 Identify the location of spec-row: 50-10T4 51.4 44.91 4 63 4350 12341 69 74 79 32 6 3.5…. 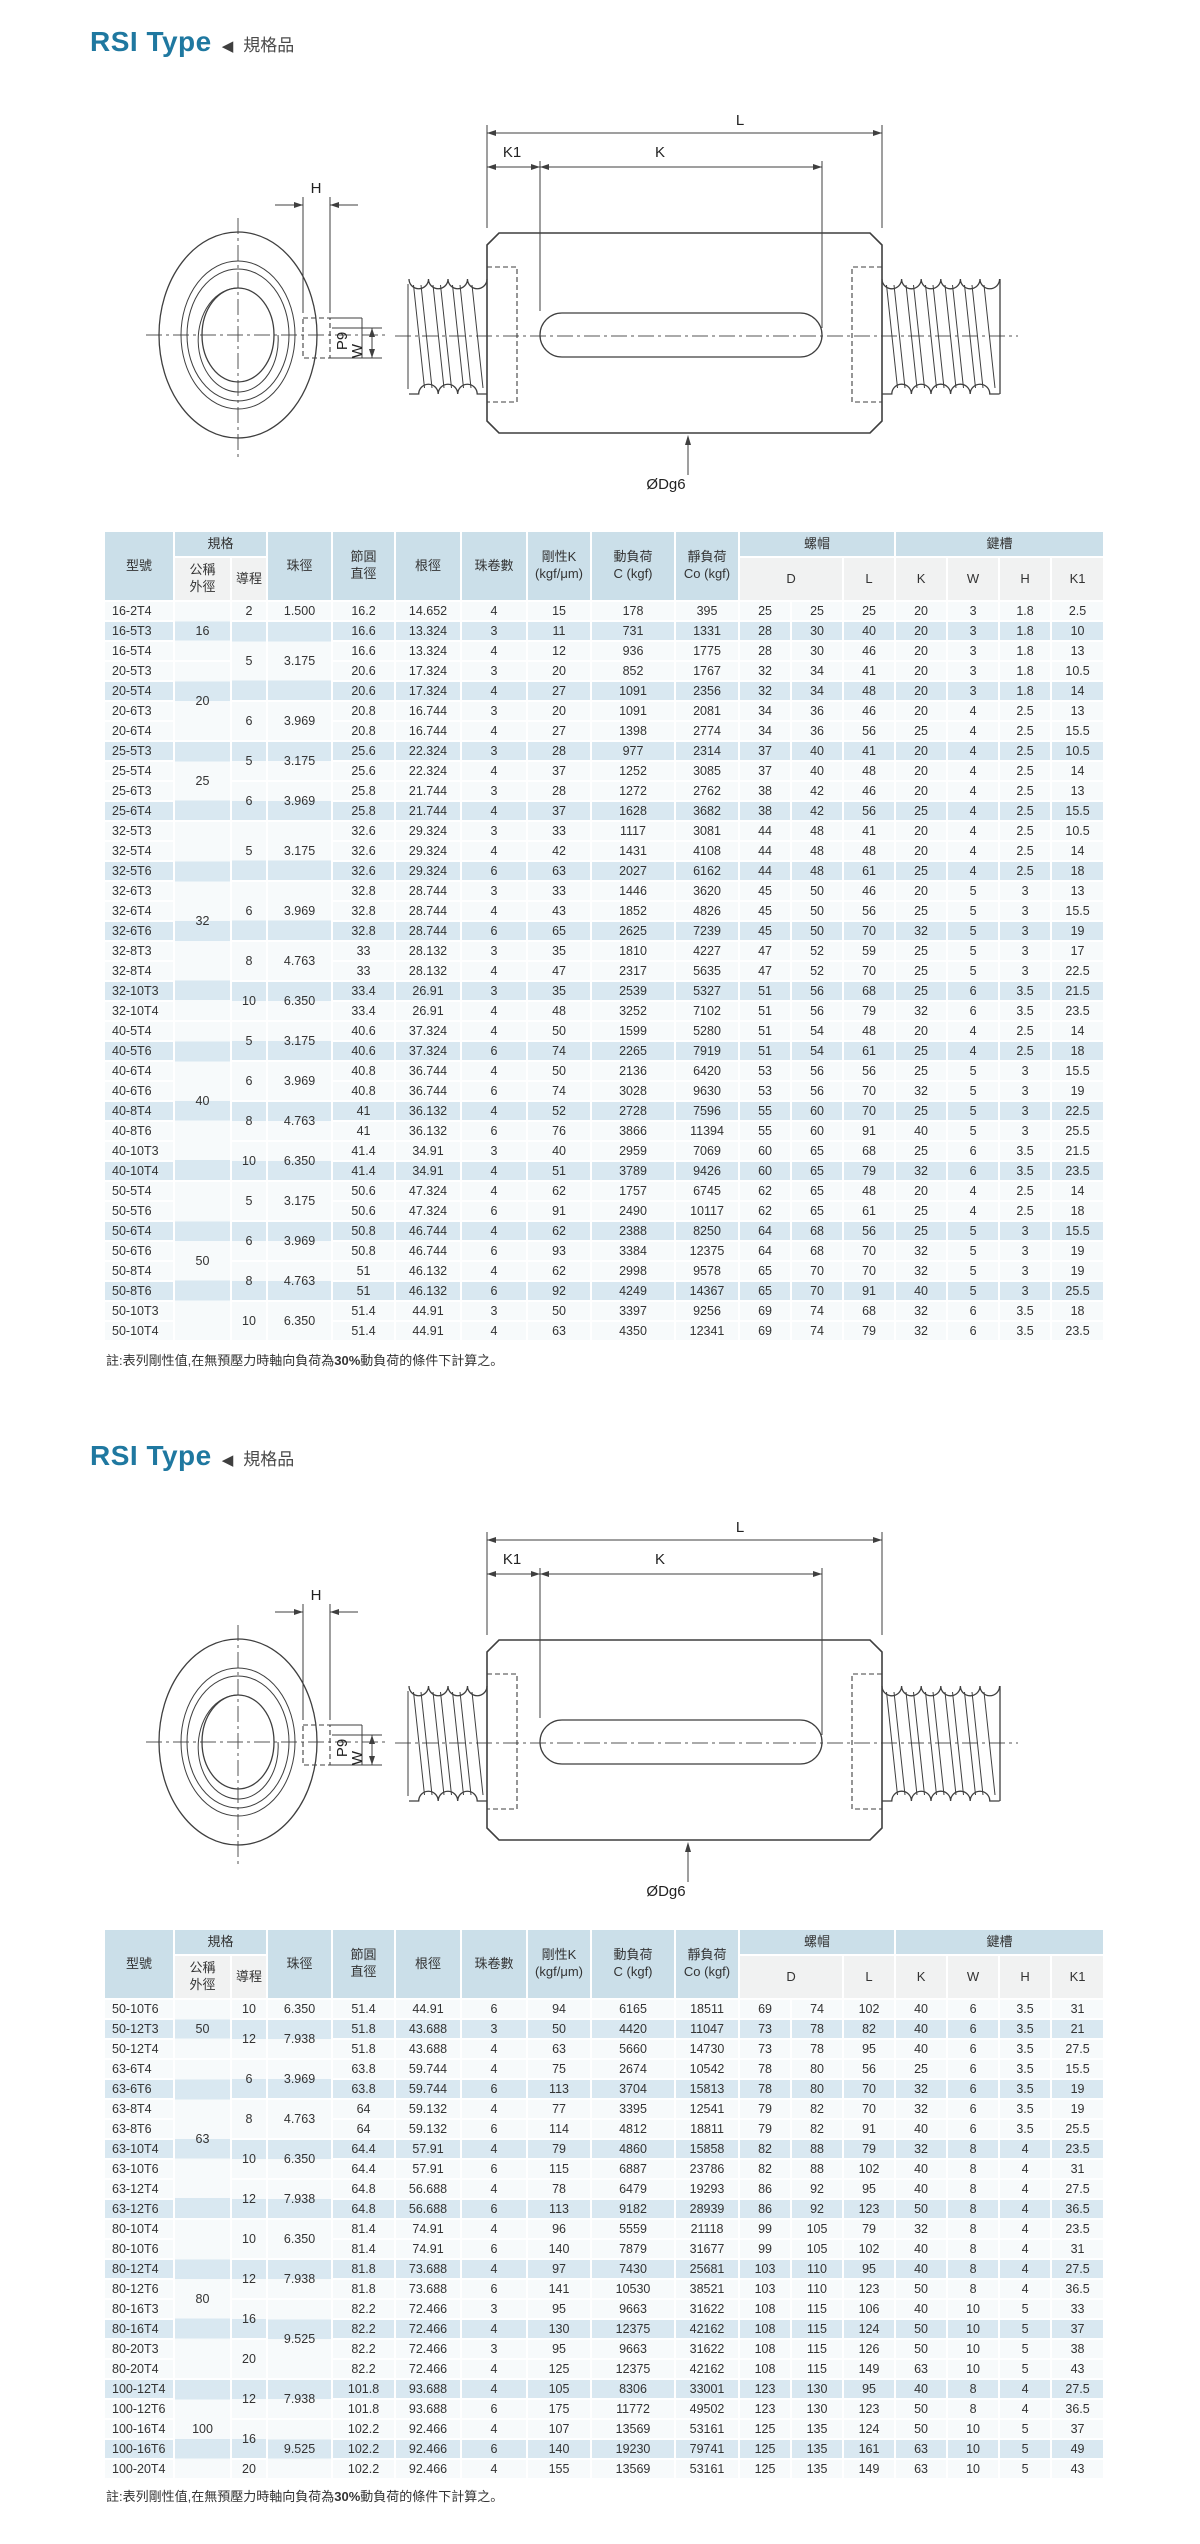
(605, 1332).